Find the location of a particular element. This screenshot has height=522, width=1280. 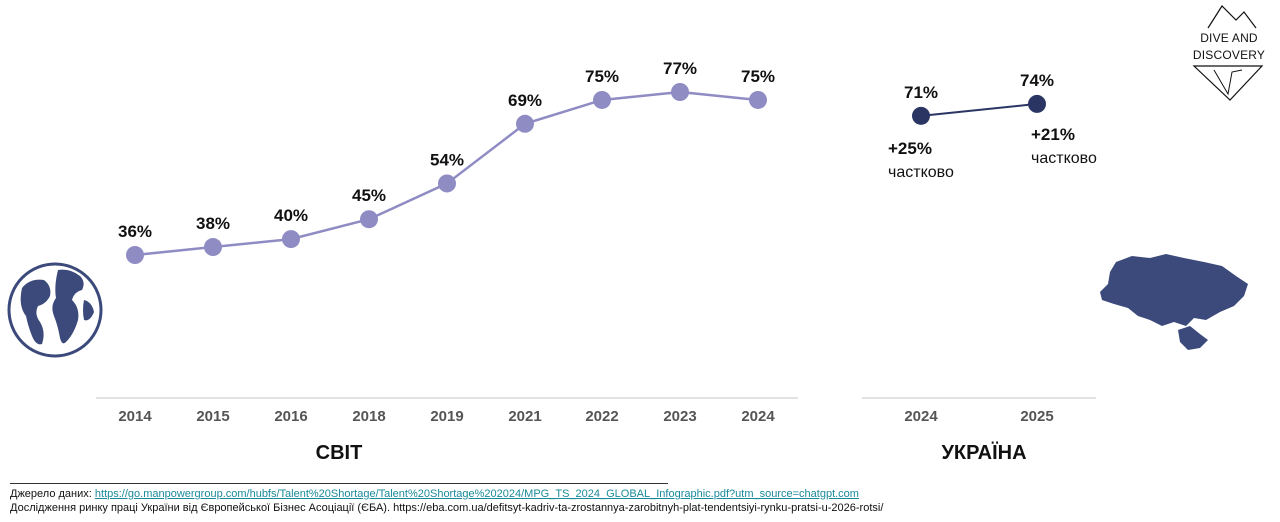

world-data-label-2018: 45% is located at coordinates (369, 195).